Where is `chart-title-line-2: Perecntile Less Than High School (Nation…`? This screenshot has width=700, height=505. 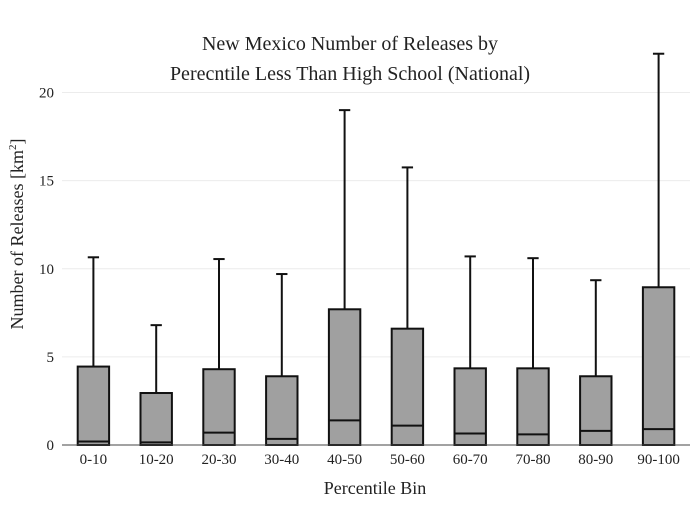 chart-title-line-2: Perecntile Less Than High School (Nation… is located at coordinates (350, 74).